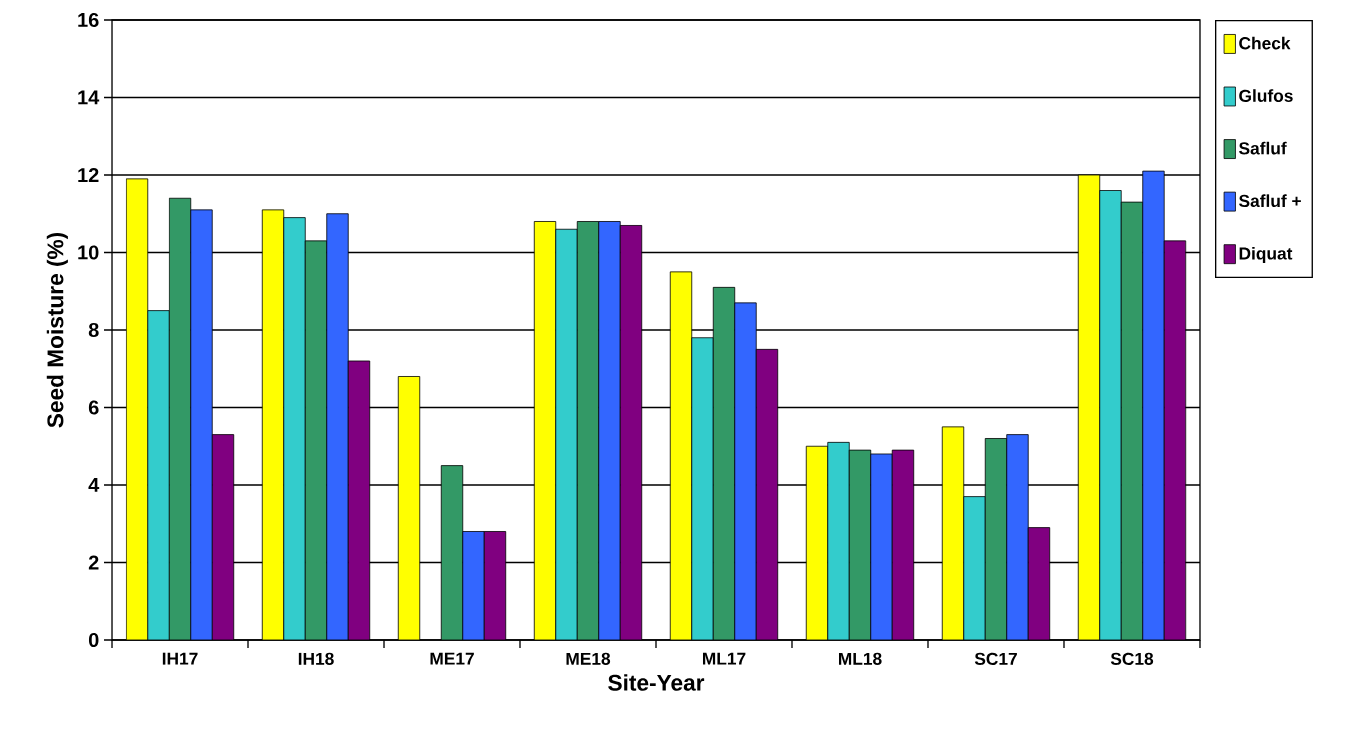 Image resolution: width=1361 pixels, height=735 pixels. I want to click on x-tick-label: ML17, so click(724, 658).